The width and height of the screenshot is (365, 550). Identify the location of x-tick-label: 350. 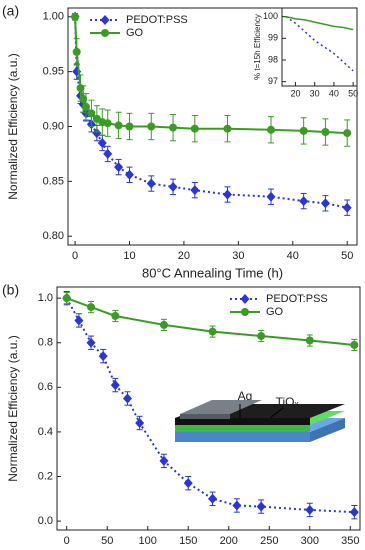
(350, 541).